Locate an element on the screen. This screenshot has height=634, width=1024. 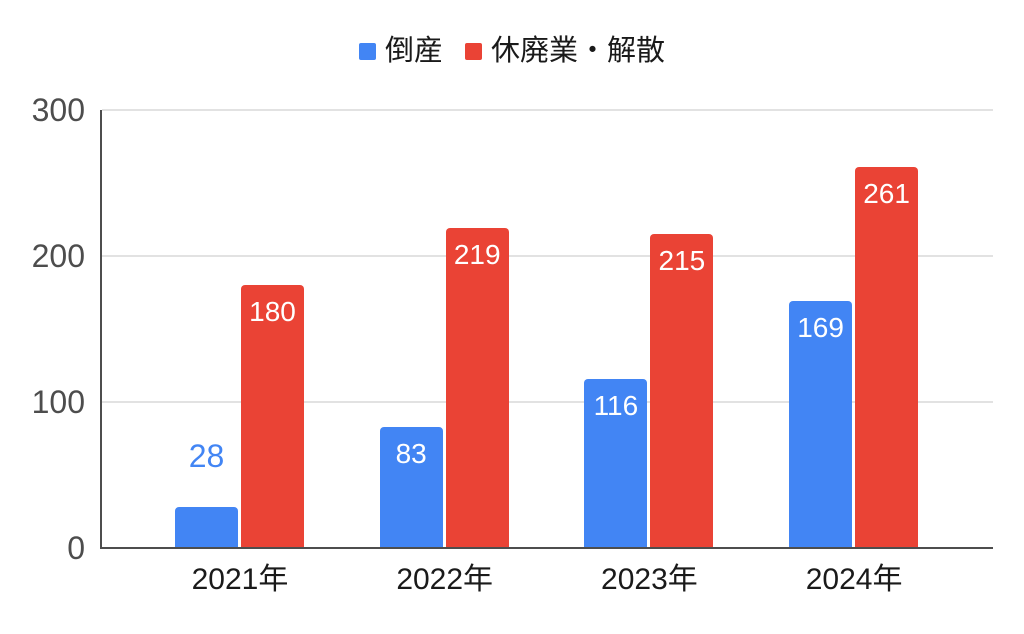
legend-swatch-red-icon is located at coordinates (473, 51).